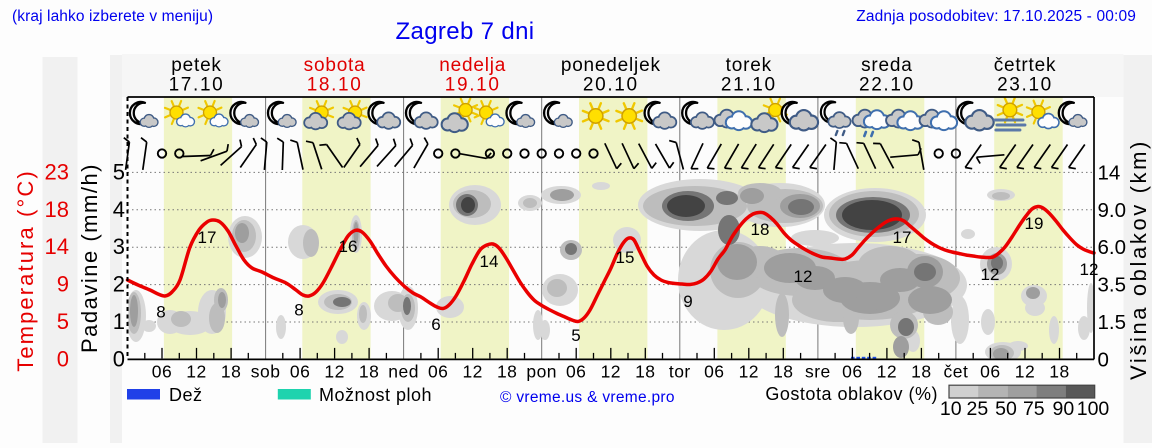 Image resolution: width=1152 pixels, height=448 pixels. I want to click on svg-text: 1, so click(119, 321).